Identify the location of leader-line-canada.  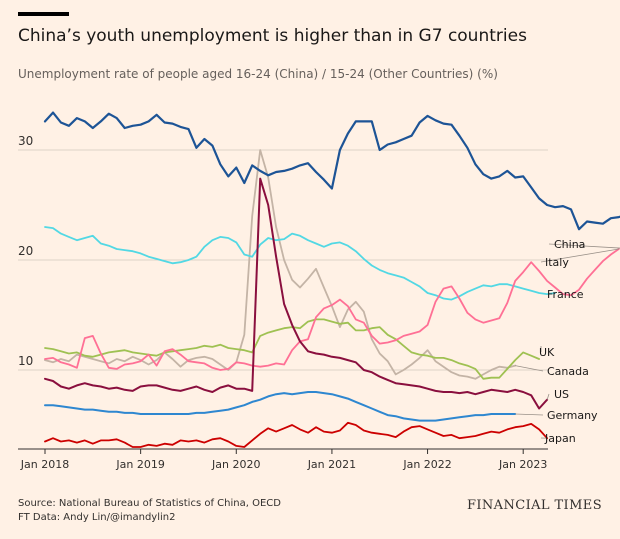
(529, 368).